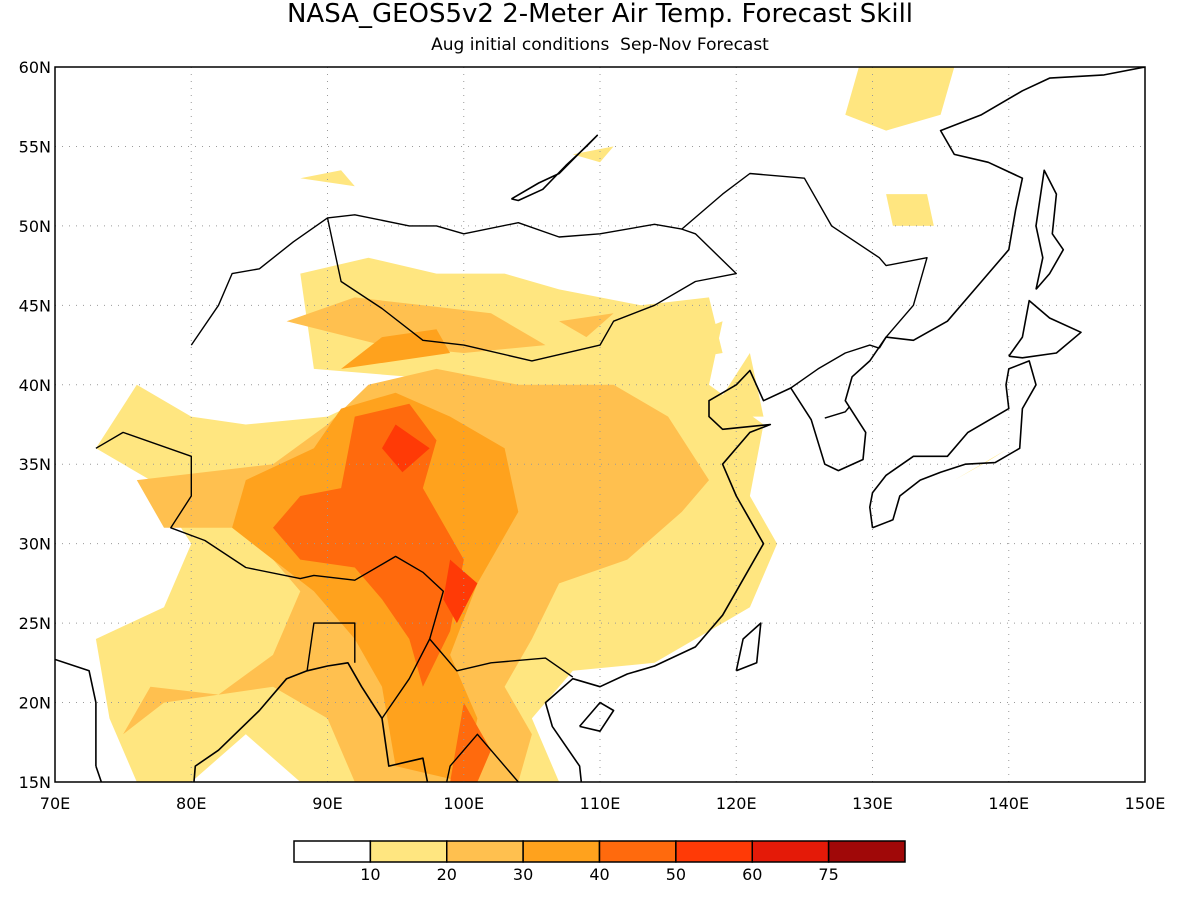  Describe the element at coordinates (35, 703) in the screenshot. I see `lat-tick-label: 20N` at that location.